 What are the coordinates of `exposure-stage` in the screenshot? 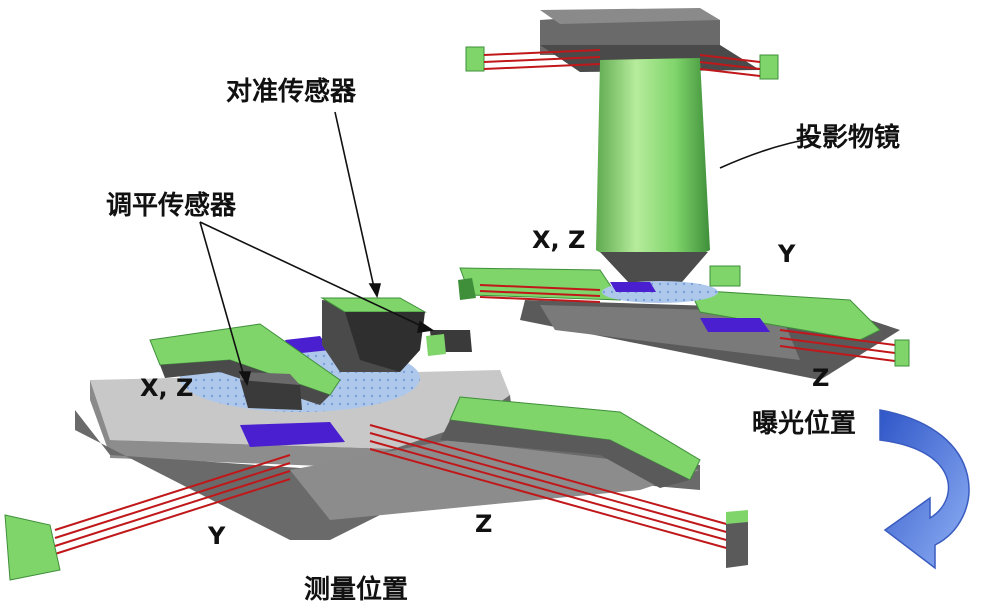 It's located at (684, 322).